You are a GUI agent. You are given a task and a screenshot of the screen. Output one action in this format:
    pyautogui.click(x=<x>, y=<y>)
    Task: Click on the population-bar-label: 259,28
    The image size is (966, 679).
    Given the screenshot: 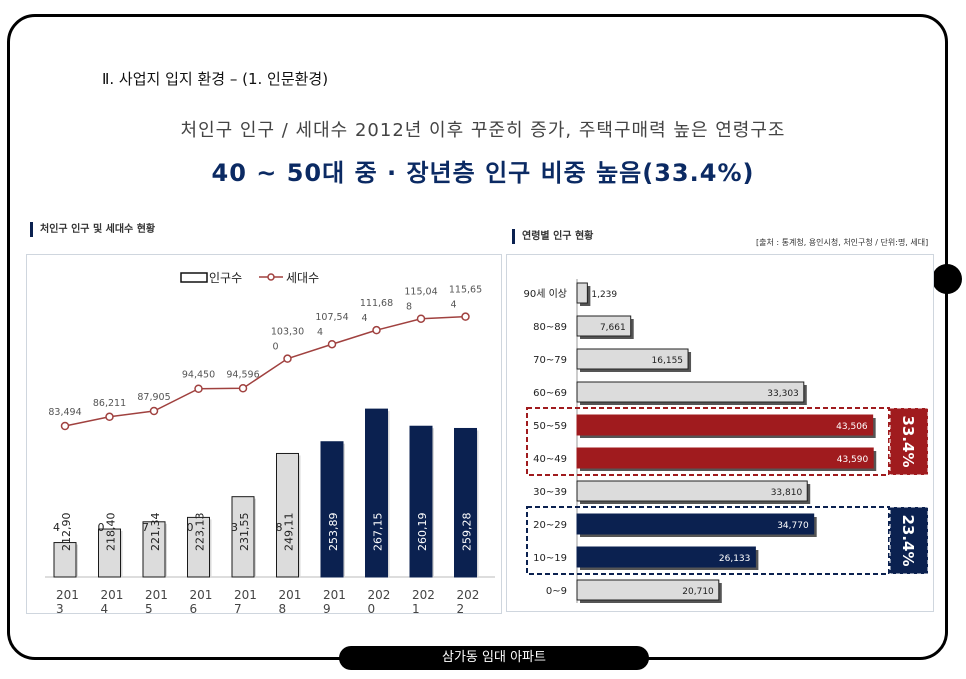 What is the action you would take?
    pyautogui.click(x=467, y=532)
    